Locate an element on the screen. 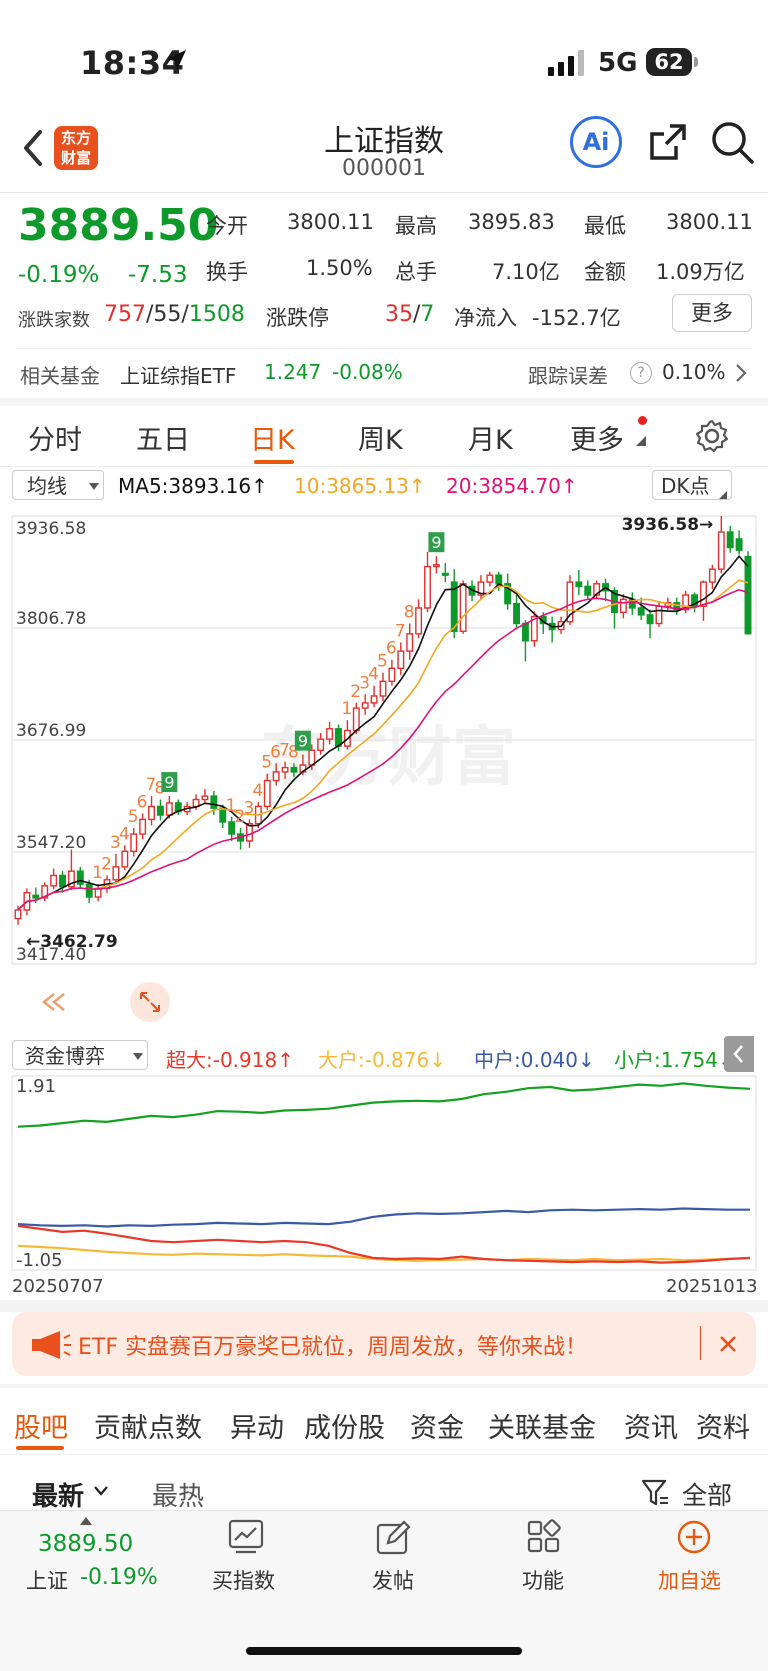 This screenshot has width=768, height=1671. expand-icon is located at coordinates (150, 1002).